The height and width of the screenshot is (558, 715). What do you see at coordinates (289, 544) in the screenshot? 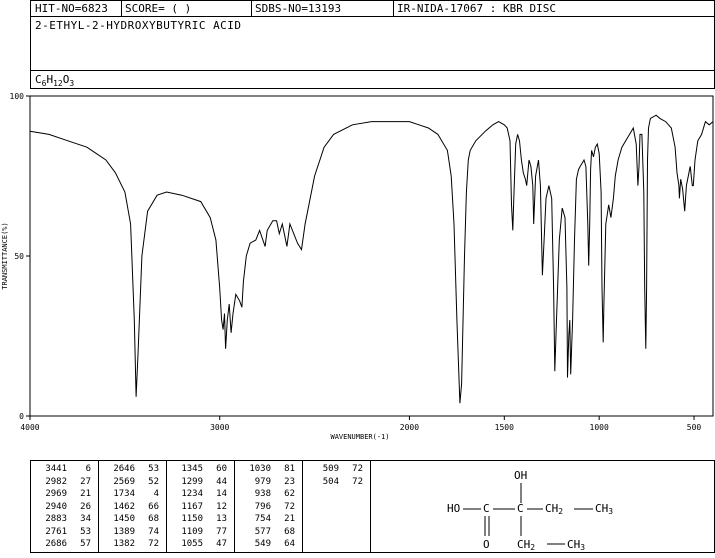
I see `peak-transmittance: 64` at bounding box center [289, 544].